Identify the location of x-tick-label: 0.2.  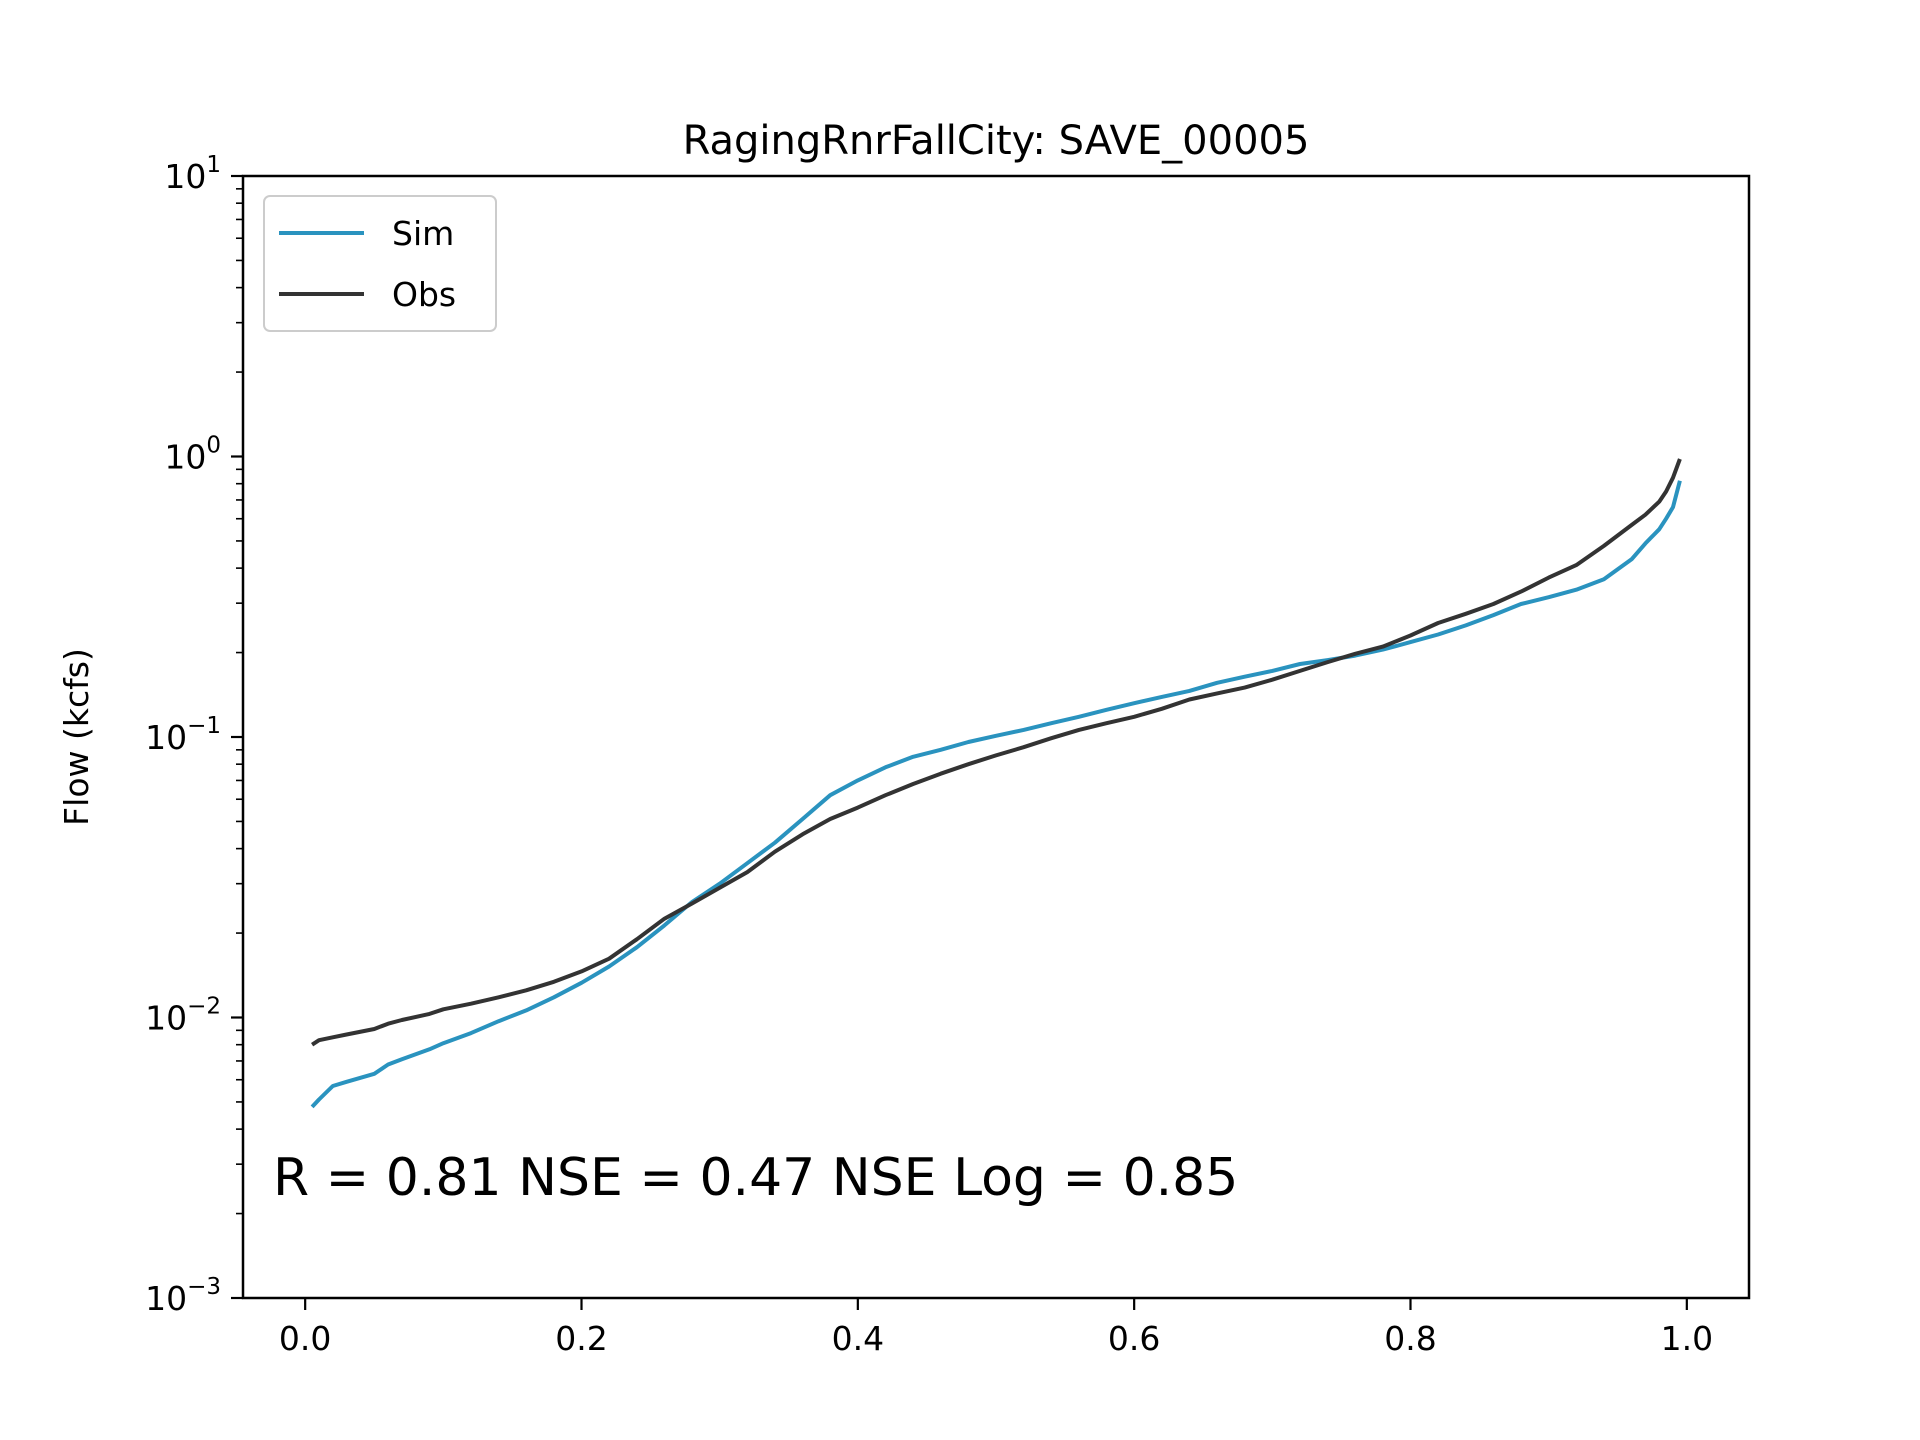
(581, 1338).